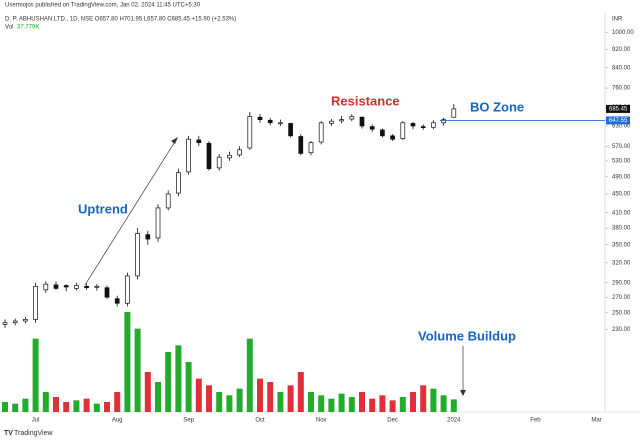  What do you see at coordinates (621, 283) in the screenshot?
I see `y-tick-label: 290.00` at bounding box center [621, 283].